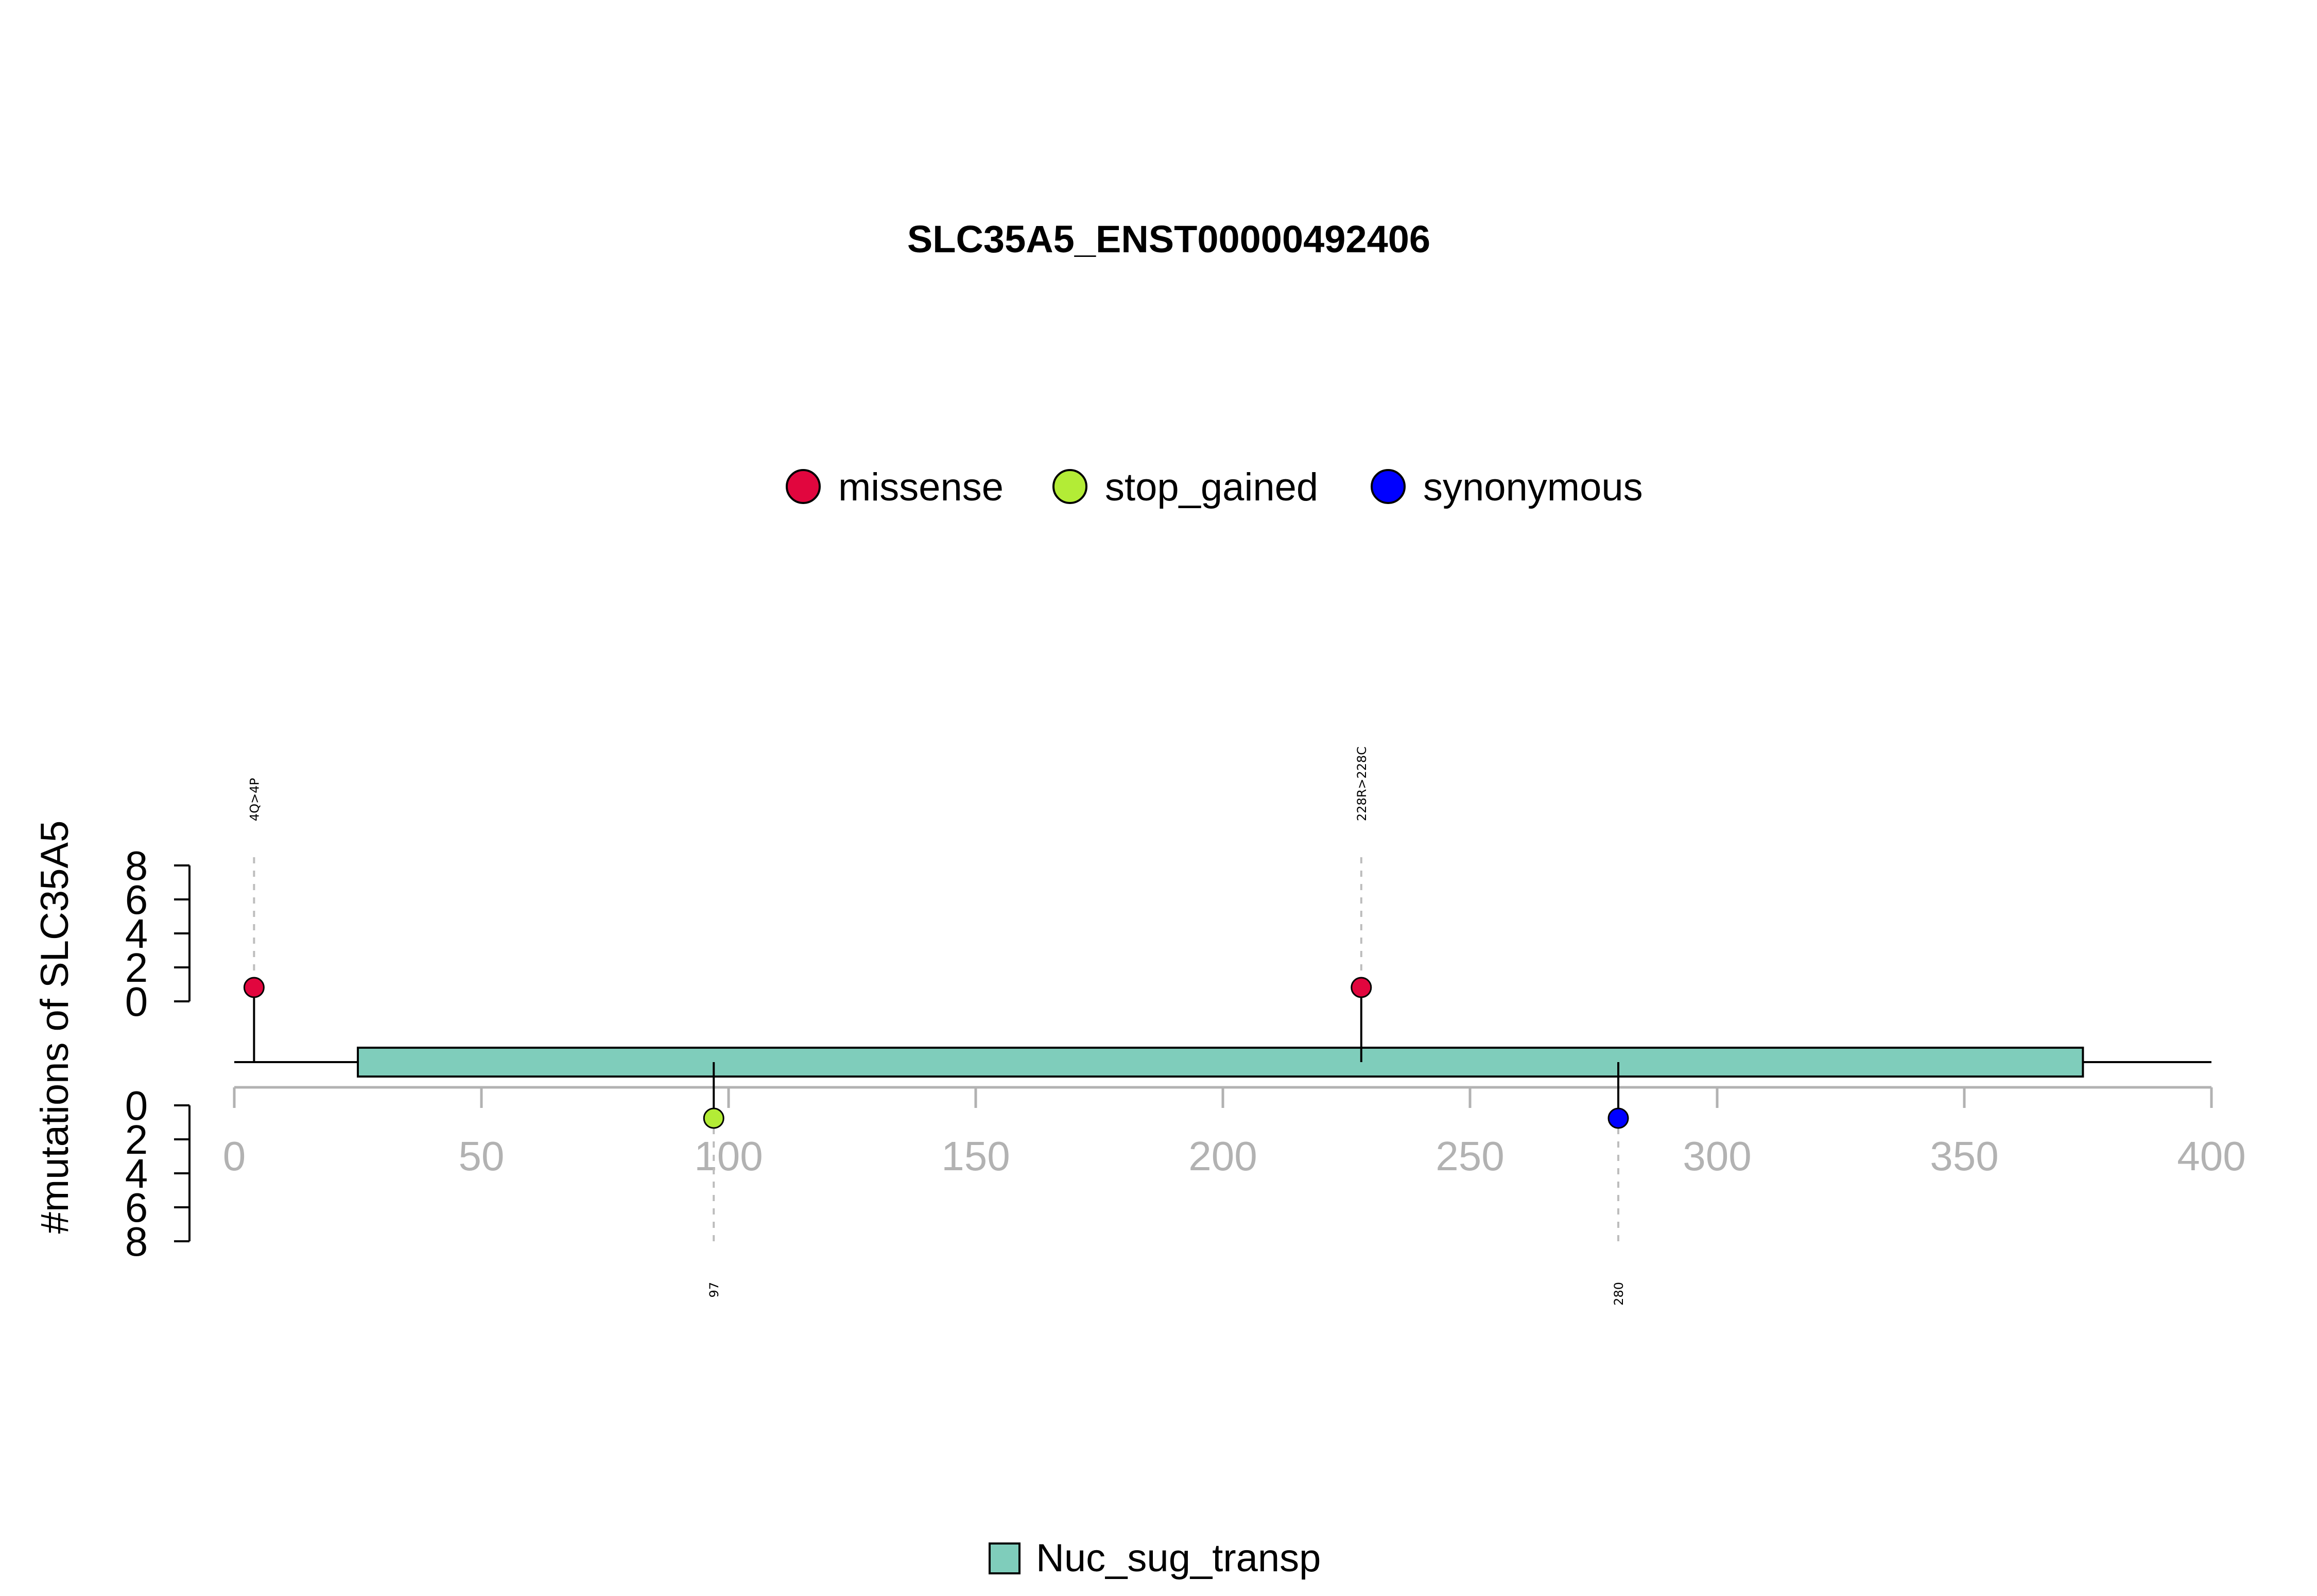 This screenshot has height=1596, width=2317. Describe the element at coordinates (136, 1106) in the screenshot. I see `y-tick-label-bottom: 0` at that location.